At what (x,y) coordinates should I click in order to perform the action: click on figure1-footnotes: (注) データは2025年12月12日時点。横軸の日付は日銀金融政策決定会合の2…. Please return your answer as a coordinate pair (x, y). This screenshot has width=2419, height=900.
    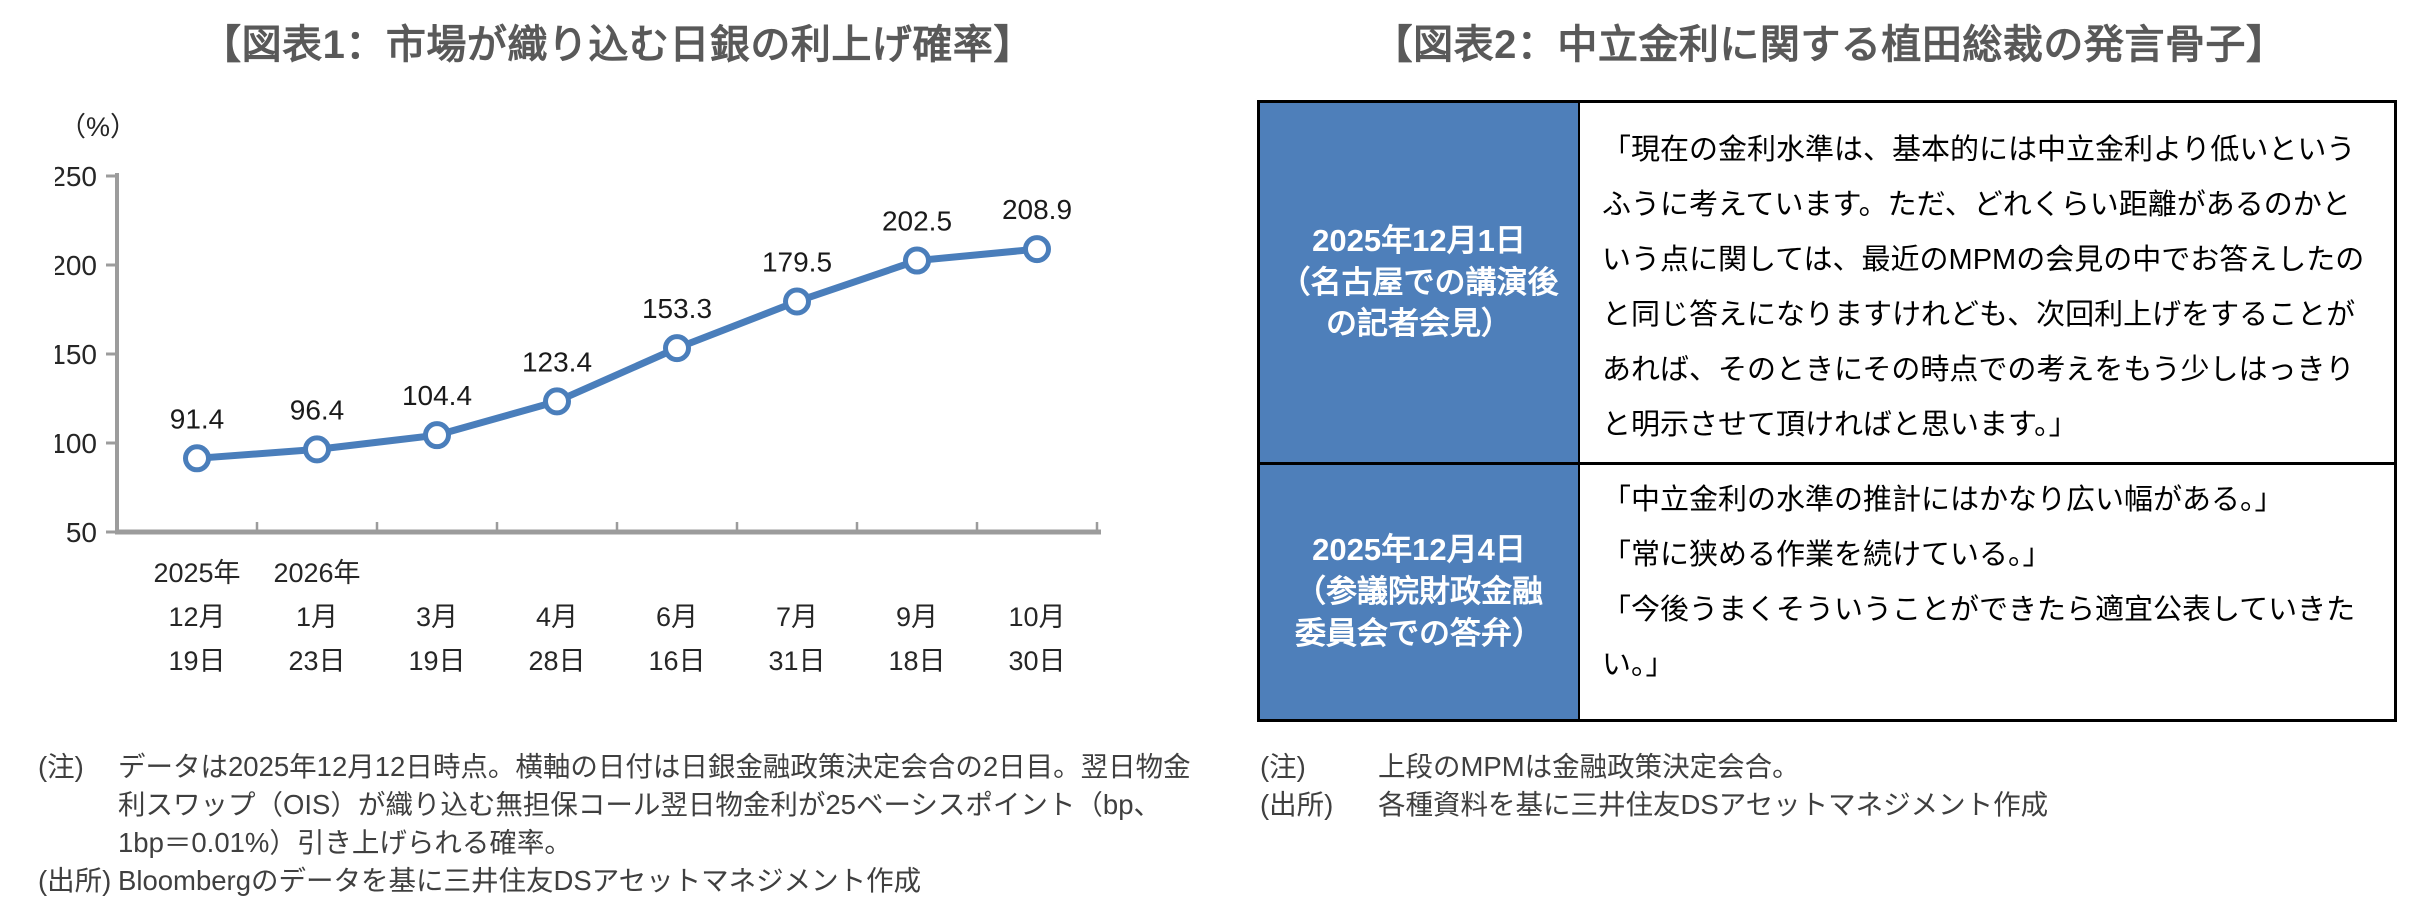
    Looking at the image, I should click on (615, 824).